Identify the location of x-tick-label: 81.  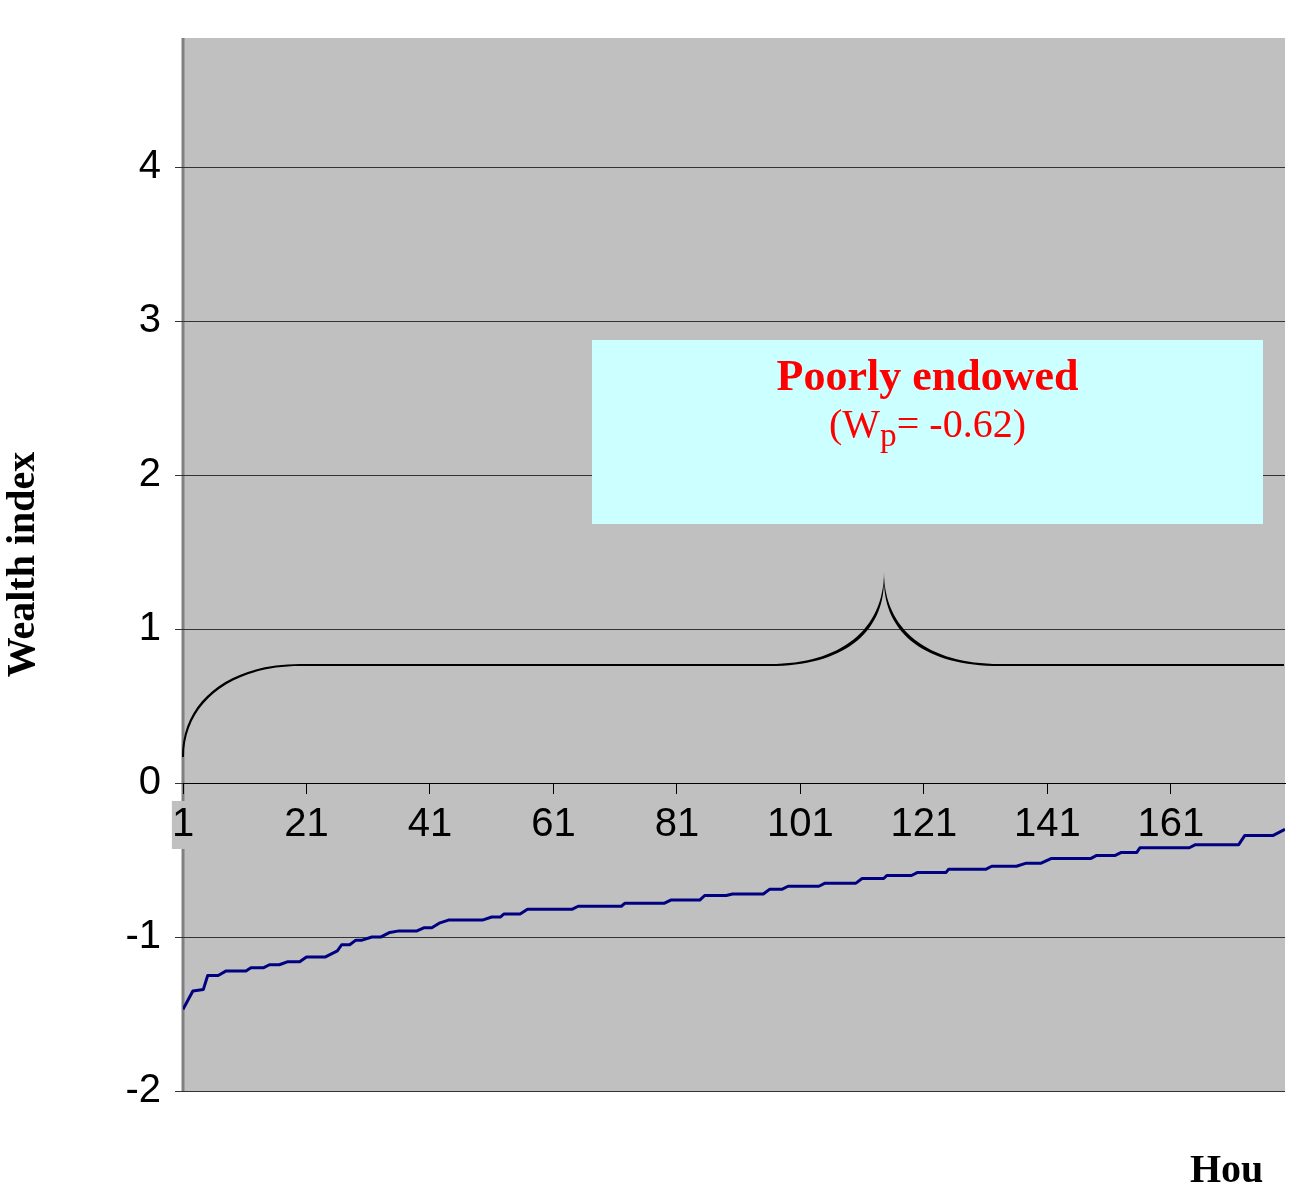
(677, 822).